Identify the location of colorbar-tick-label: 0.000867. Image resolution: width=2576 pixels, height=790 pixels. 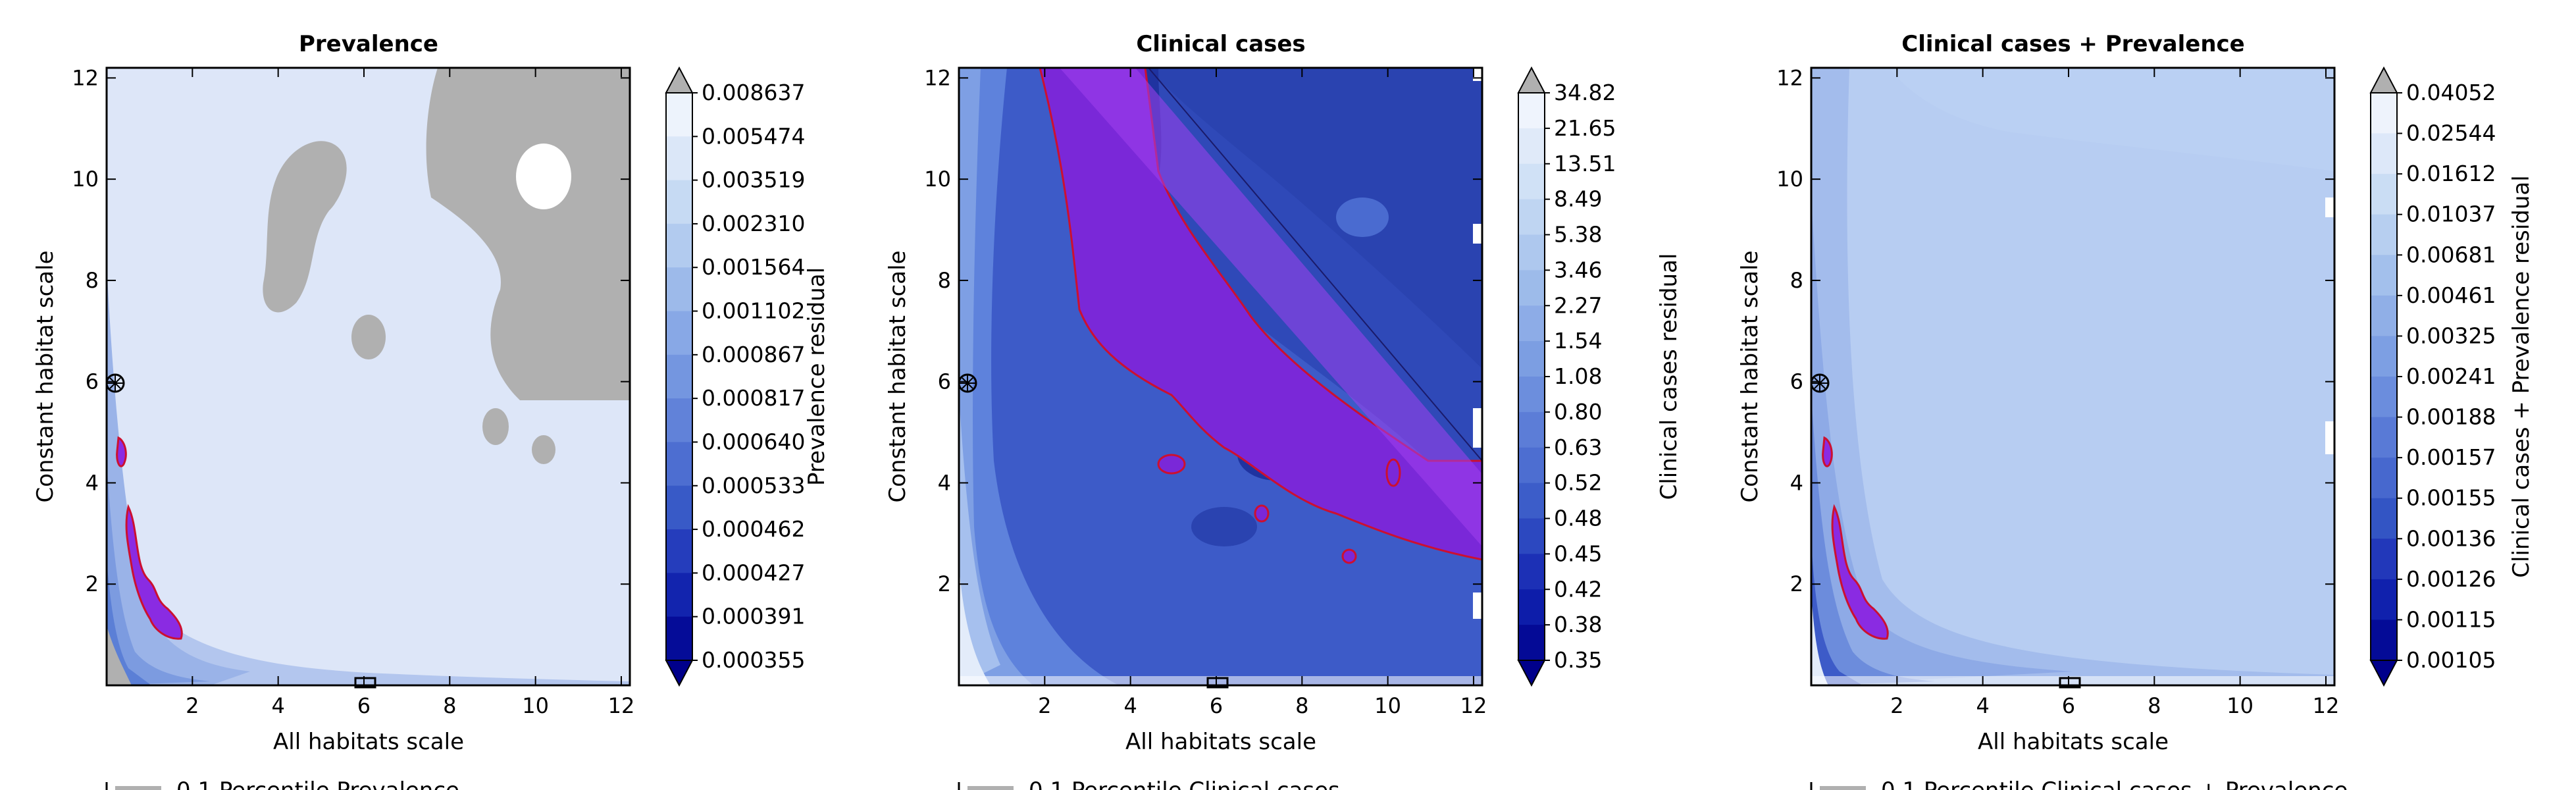
(753, 354).